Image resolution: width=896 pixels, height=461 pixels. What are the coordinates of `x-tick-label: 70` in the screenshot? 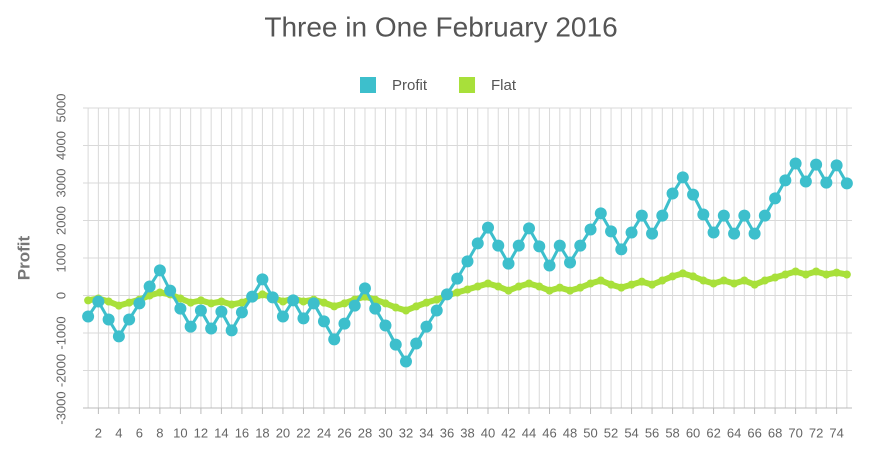 It's located at (795, 432).